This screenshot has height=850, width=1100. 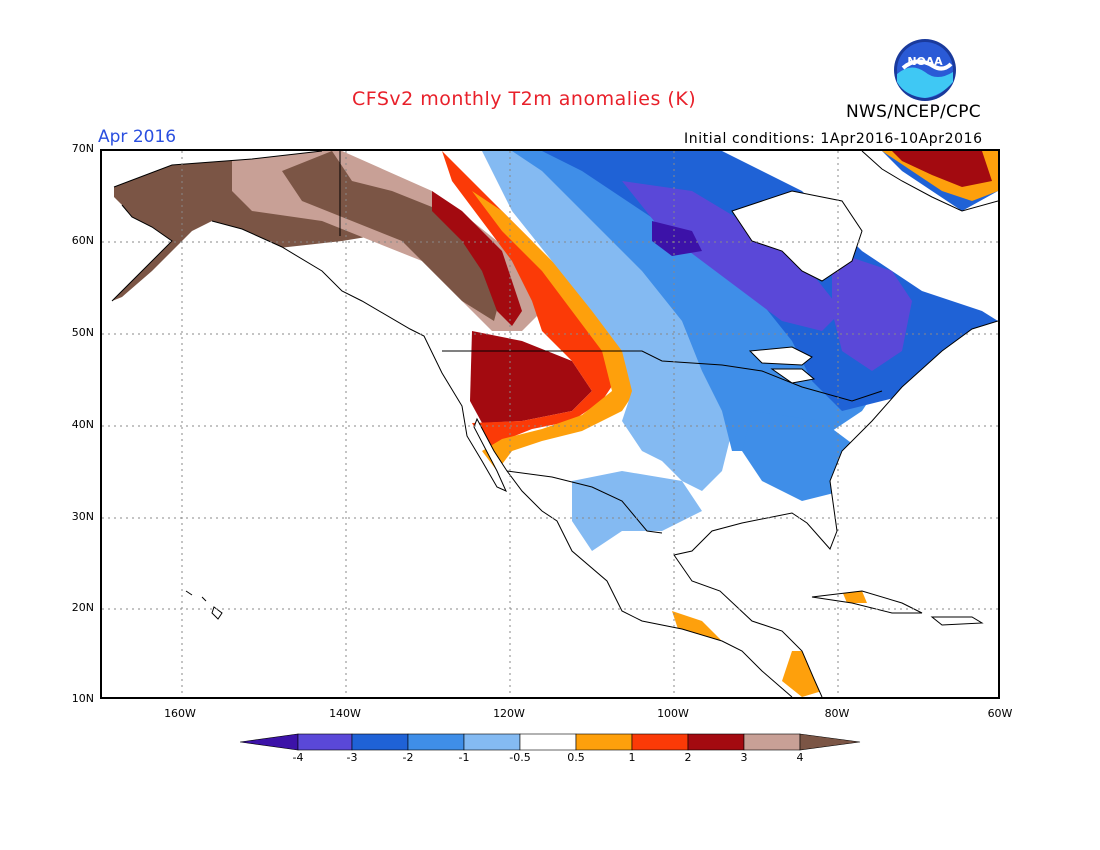 I want to click on legend-label-minus3: -3, so click(x=352, y=757).